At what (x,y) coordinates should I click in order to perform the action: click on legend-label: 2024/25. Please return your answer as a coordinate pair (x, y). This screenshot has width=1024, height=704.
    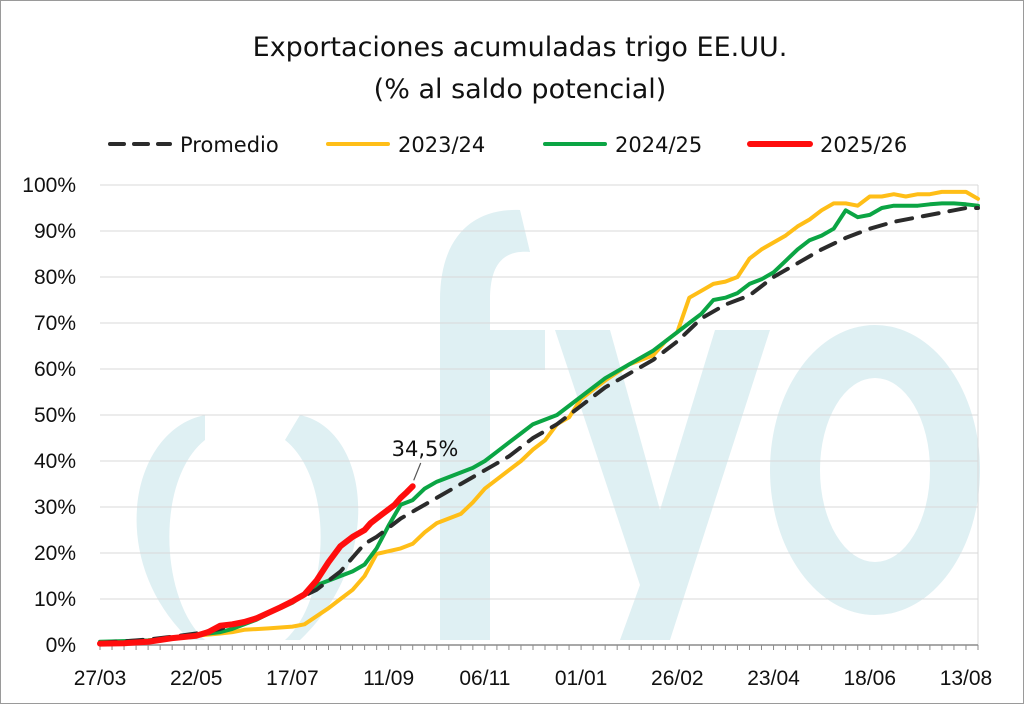
    Looking at the image, I should click on (658, 145).